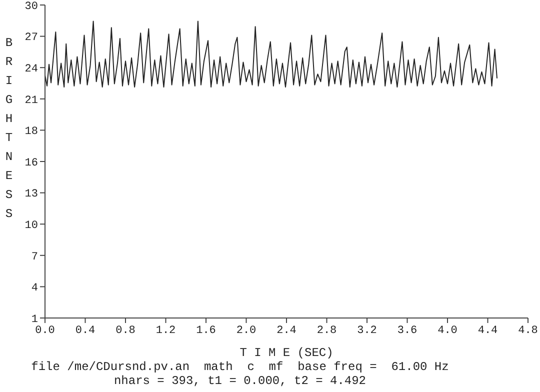 The image size is (540, 392). What do you see at coordinates (31, 163) in the screenshot?
I see `y-tick-label: 16` at bounding box center [31, 163].